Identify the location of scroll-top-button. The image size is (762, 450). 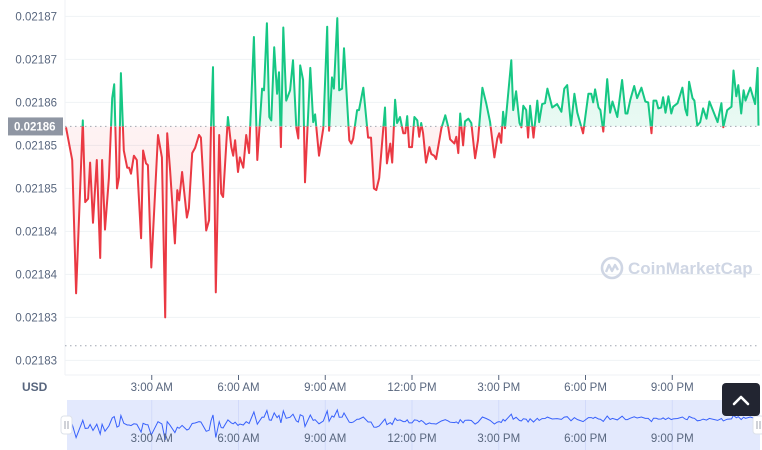
(741, 399).